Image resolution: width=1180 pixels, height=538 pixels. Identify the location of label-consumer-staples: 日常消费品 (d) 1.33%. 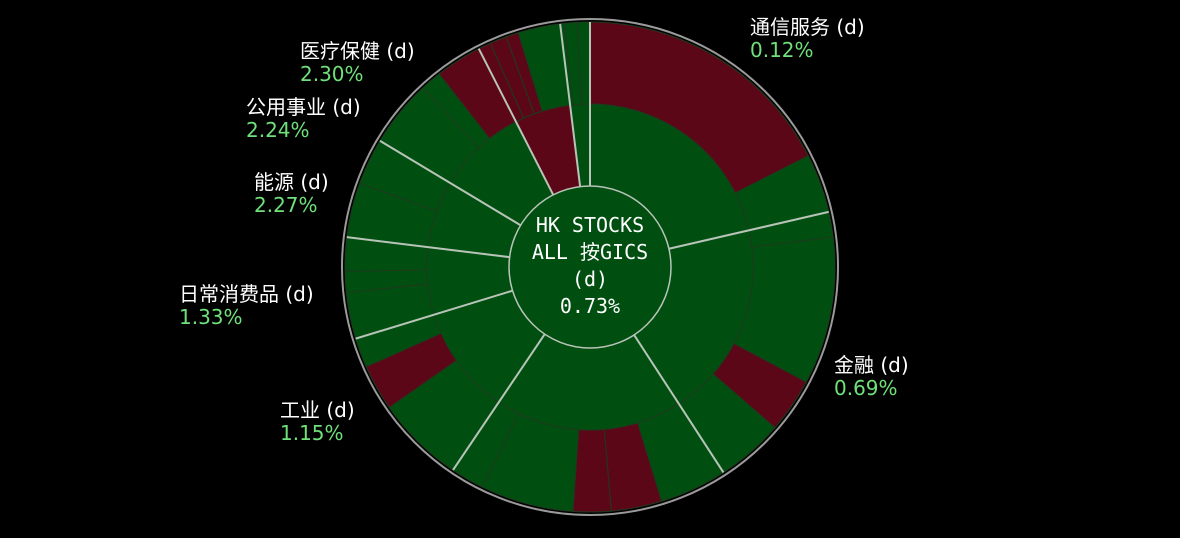
(246, 306).